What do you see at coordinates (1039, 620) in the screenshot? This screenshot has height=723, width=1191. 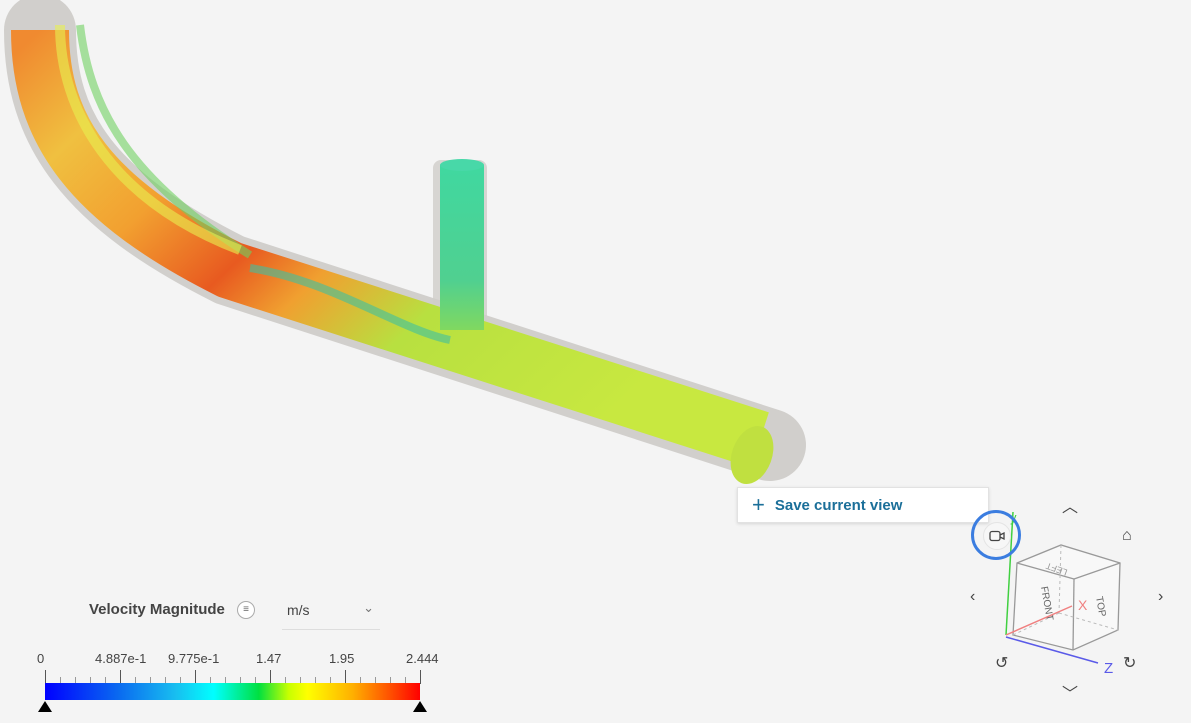 I see `x-axis` at bounding box center [1039, 620].